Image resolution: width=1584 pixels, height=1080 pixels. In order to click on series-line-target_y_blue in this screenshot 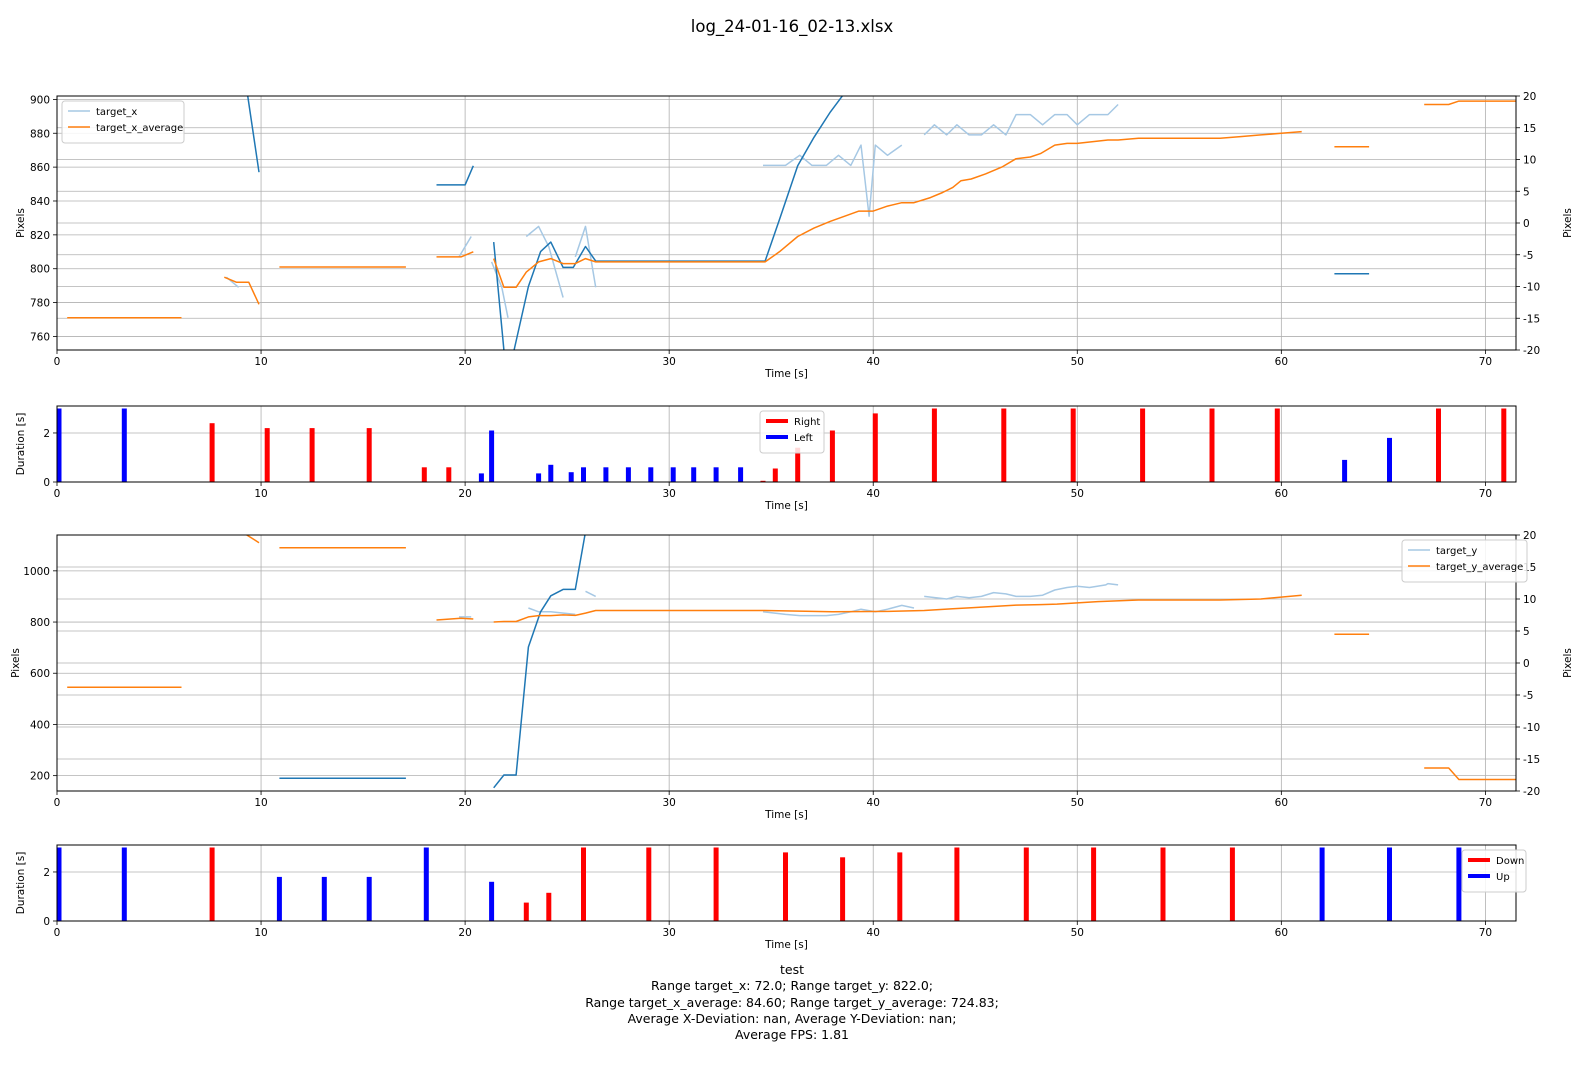, I will do `click(539, 662)`.